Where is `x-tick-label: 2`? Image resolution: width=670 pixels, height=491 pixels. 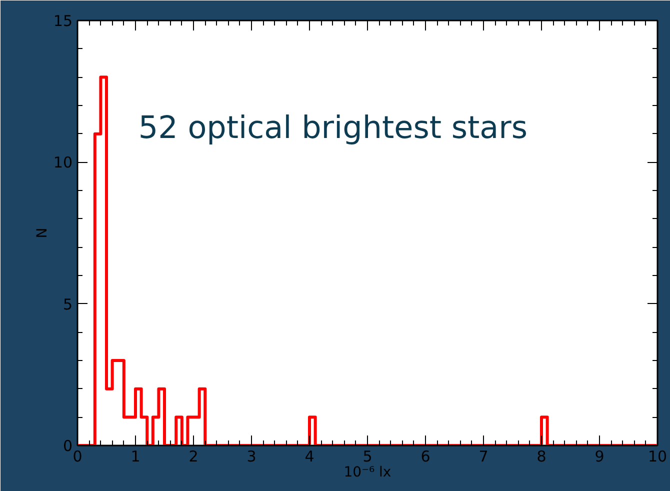 x-tick-label: 2 is located at coordinates (193, 457).